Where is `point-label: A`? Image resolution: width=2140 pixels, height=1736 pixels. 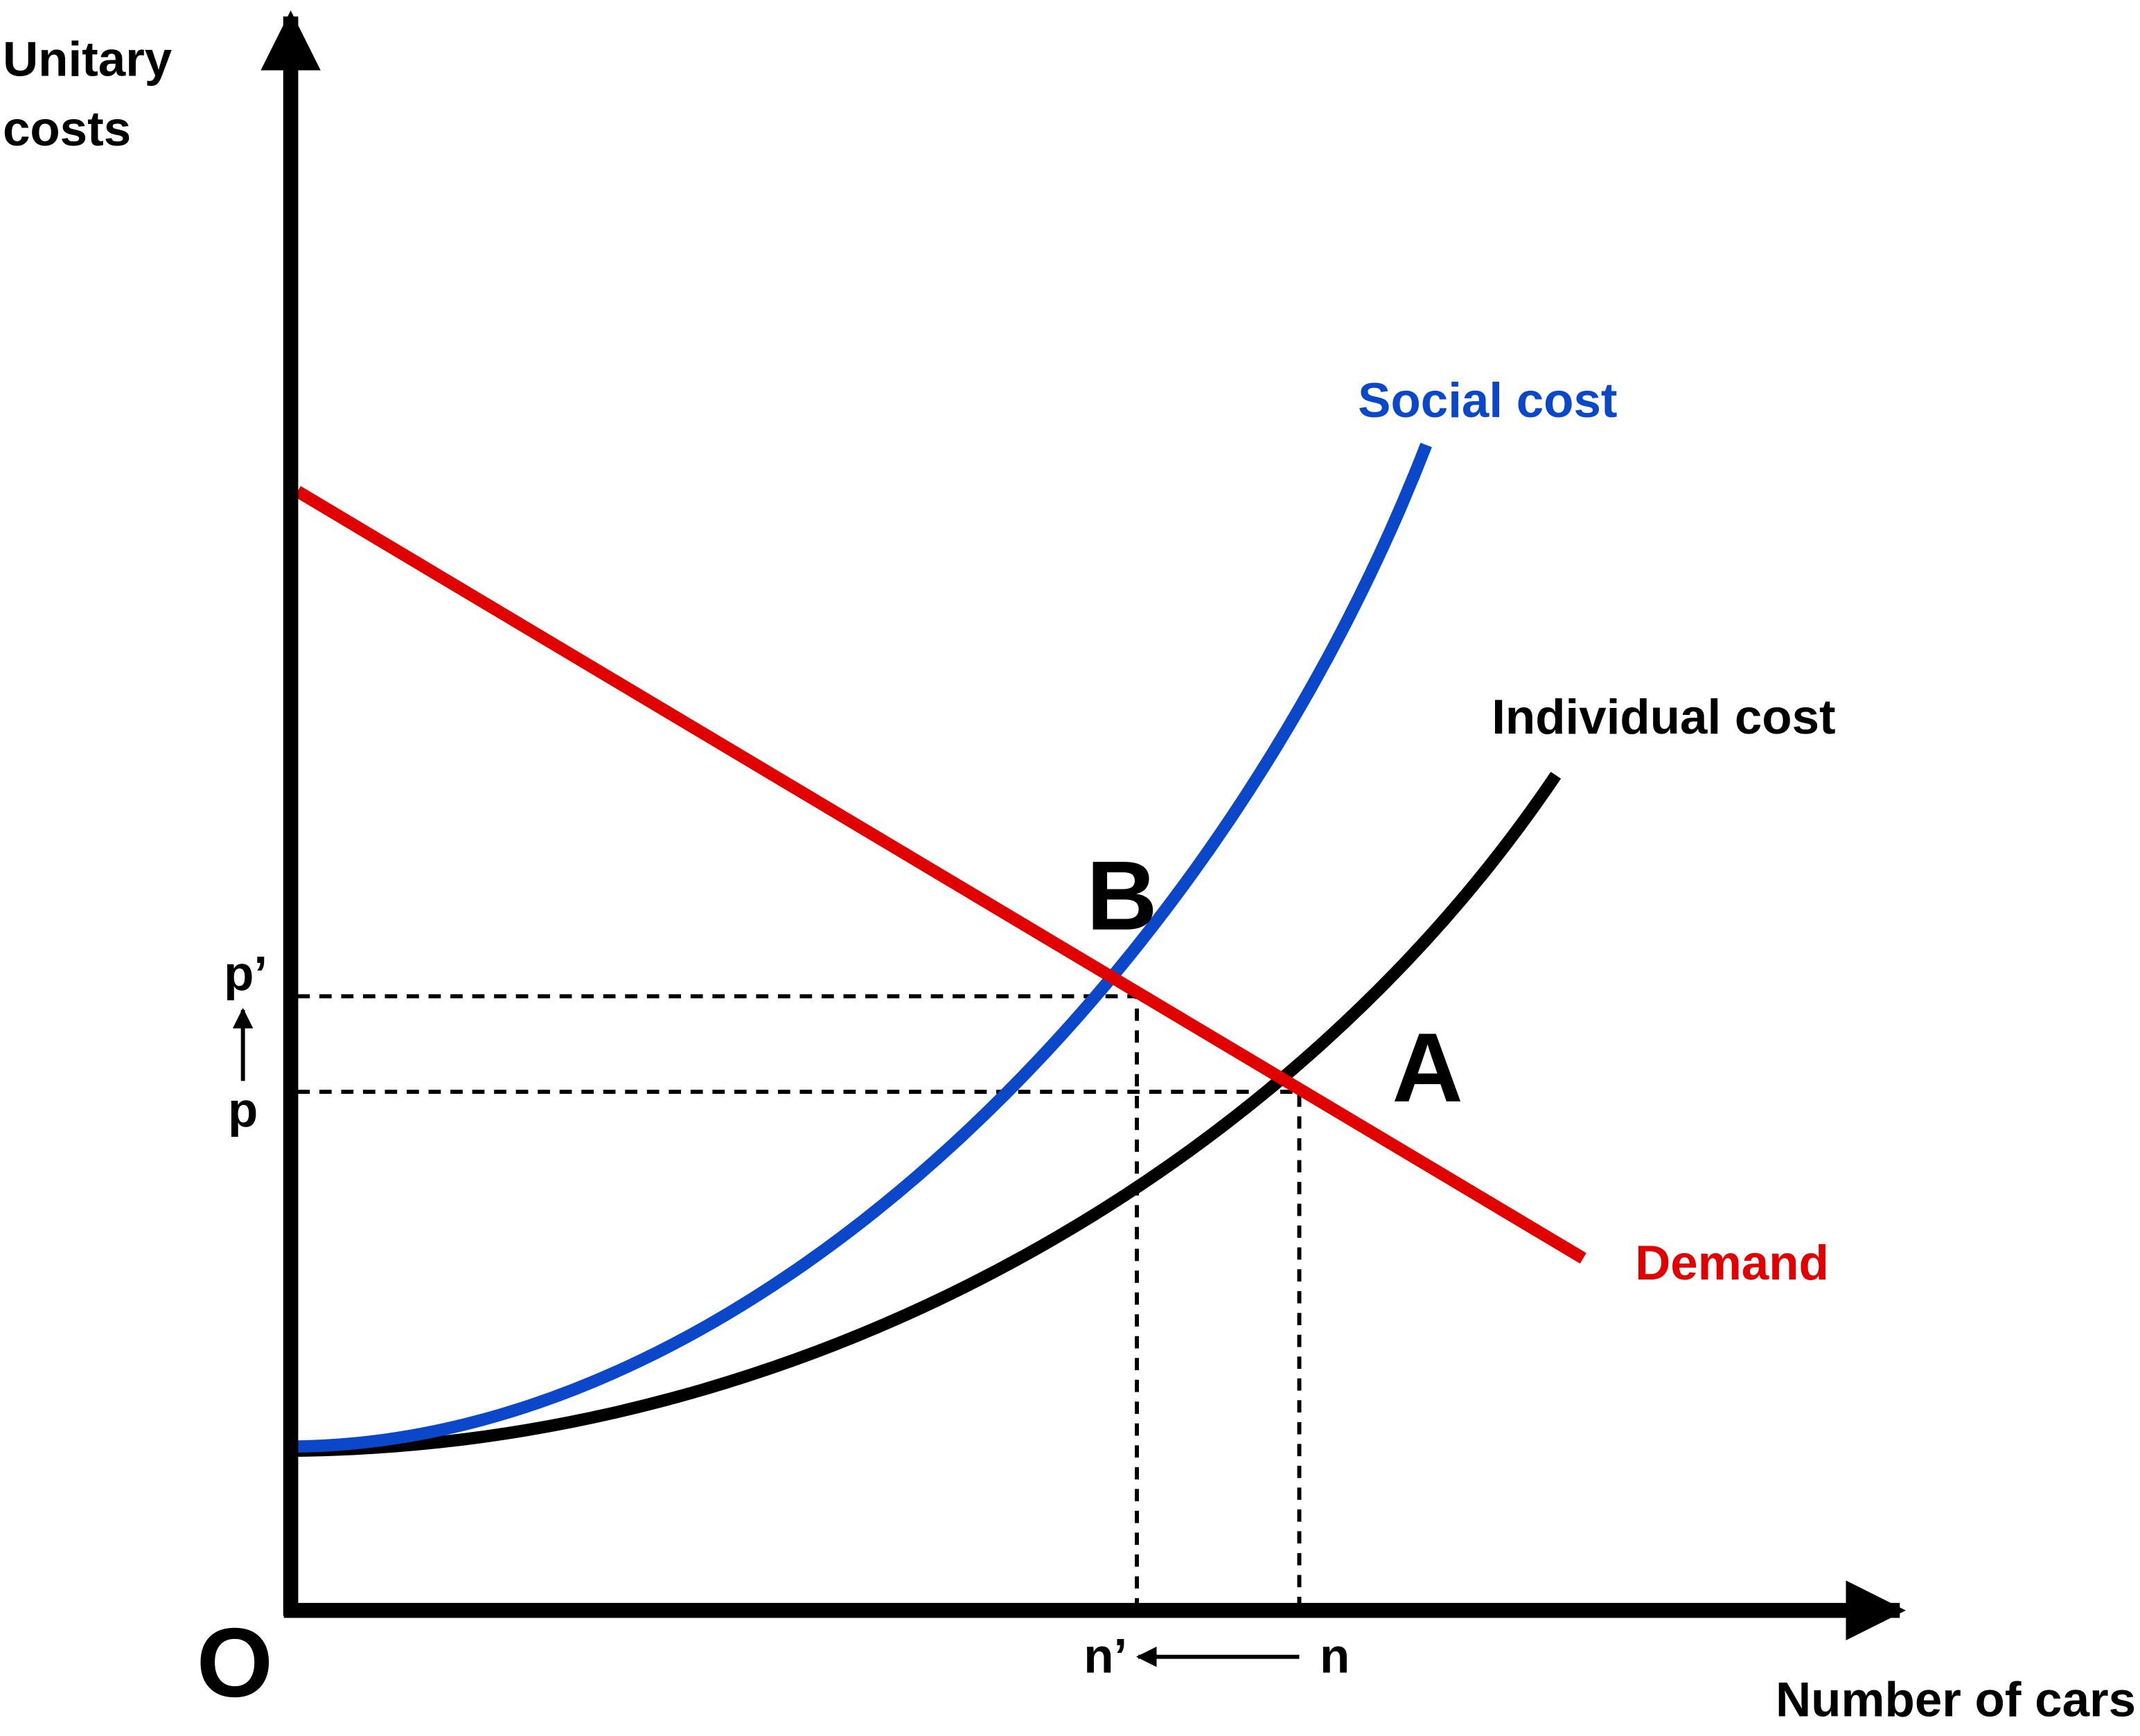
point-label: A is located at coordinates (1427, 1068).